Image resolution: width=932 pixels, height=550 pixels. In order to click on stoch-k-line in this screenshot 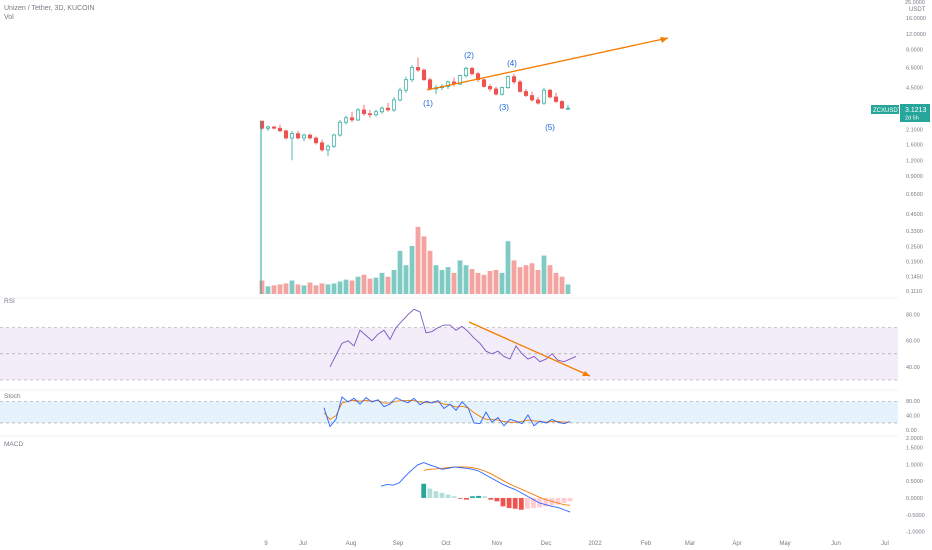, I will do `click(447, 412)`.